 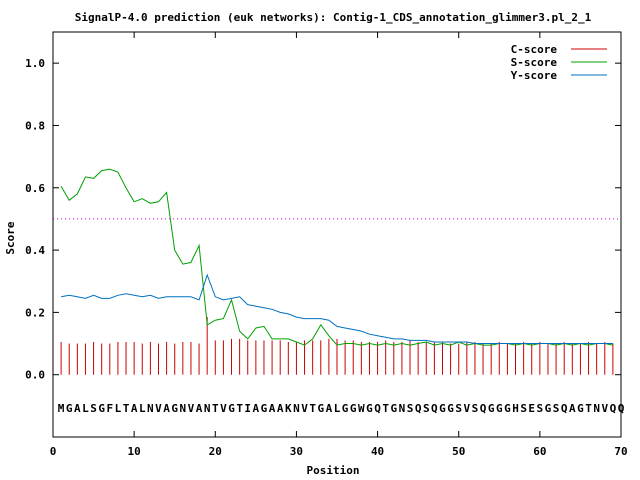 What do you see at coordinates (35, 63) in the screenshot?
I see `y-tick-label: 1.0` at bounding box center [35, 63].